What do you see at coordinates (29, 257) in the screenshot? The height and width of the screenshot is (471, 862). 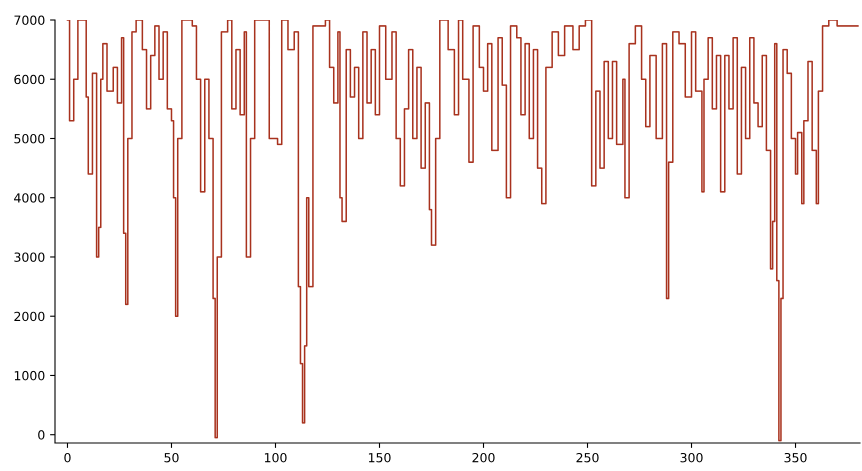 I see `y-tick-label: 3000` at bounding box center [29, 257].